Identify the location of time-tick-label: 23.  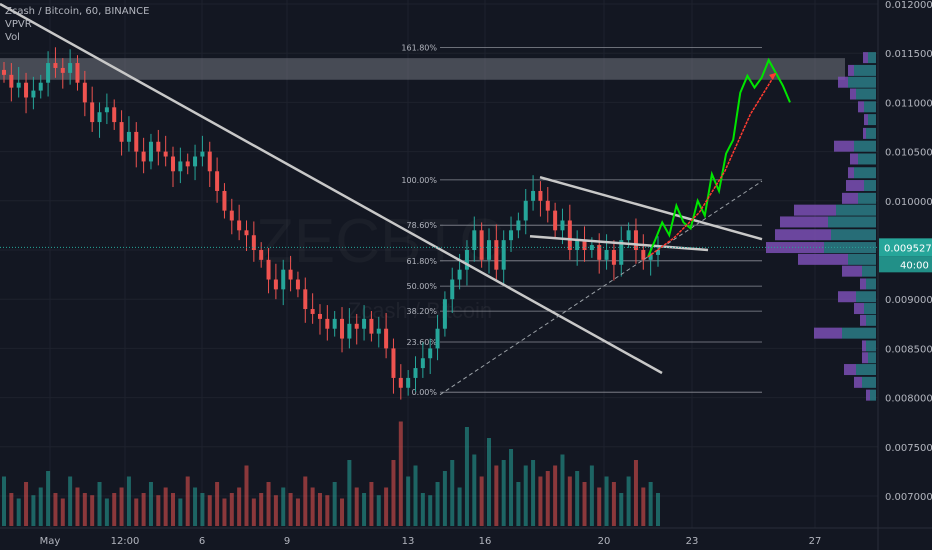
(692, 541).